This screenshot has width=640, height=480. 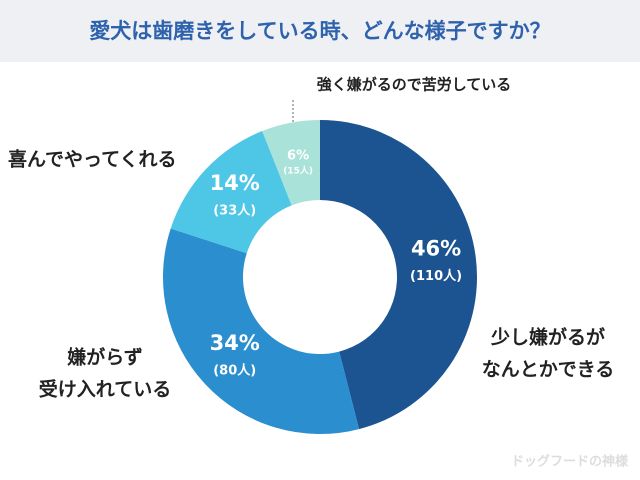 I want to click on title-bar, so click(x=320, y=31).